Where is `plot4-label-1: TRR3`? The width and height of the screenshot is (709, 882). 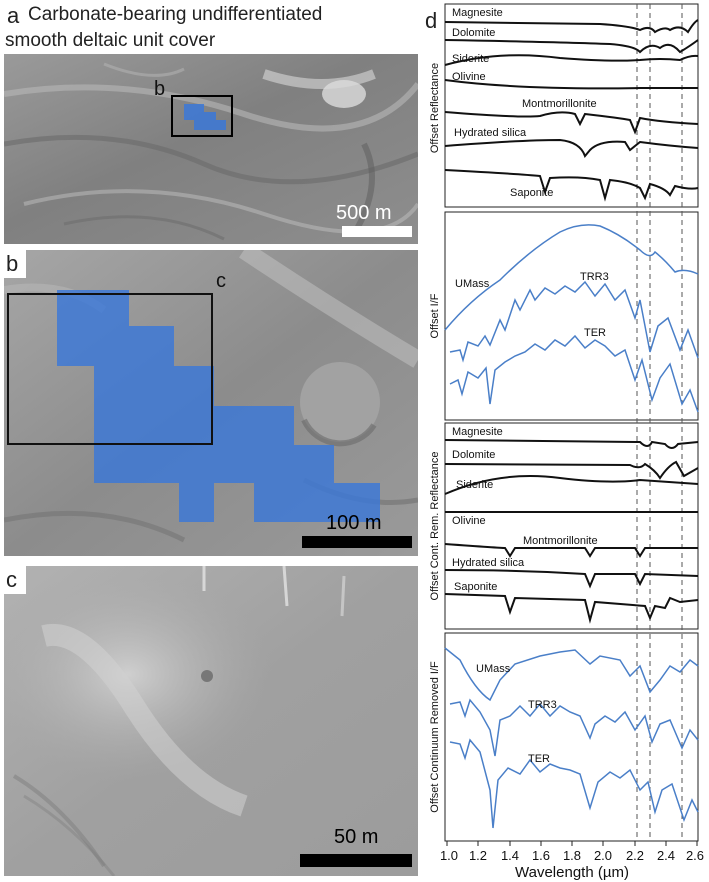
plot4-label-1: TRR3 is located at coordinates (542, 705).